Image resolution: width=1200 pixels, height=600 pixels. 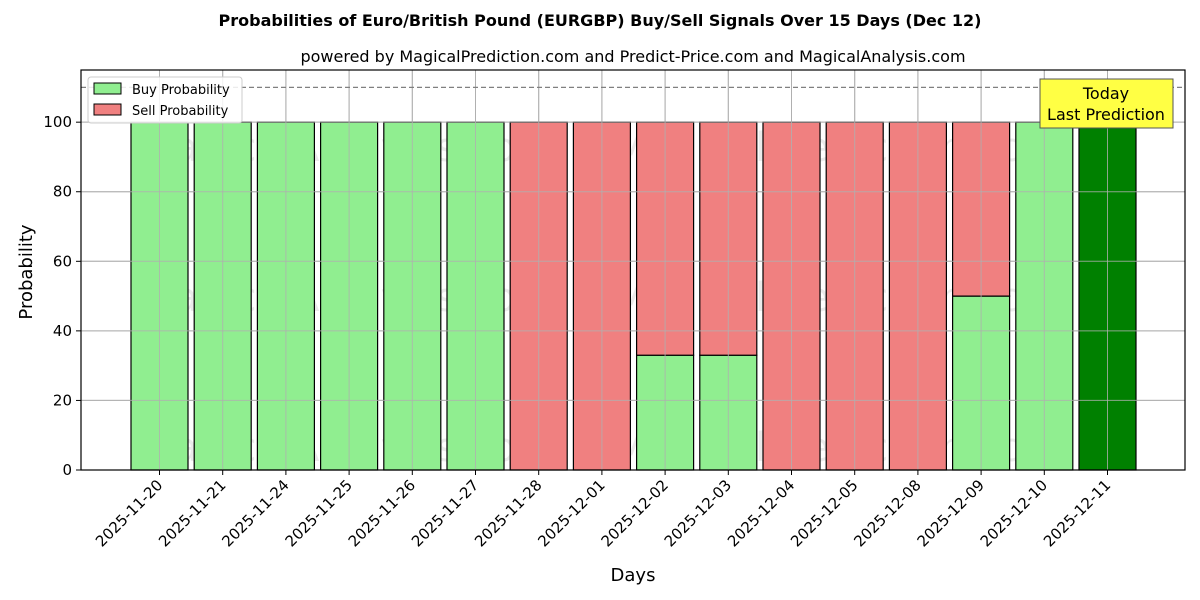 I want to click on y-tick-label: 60, so click(x=62, y=261).